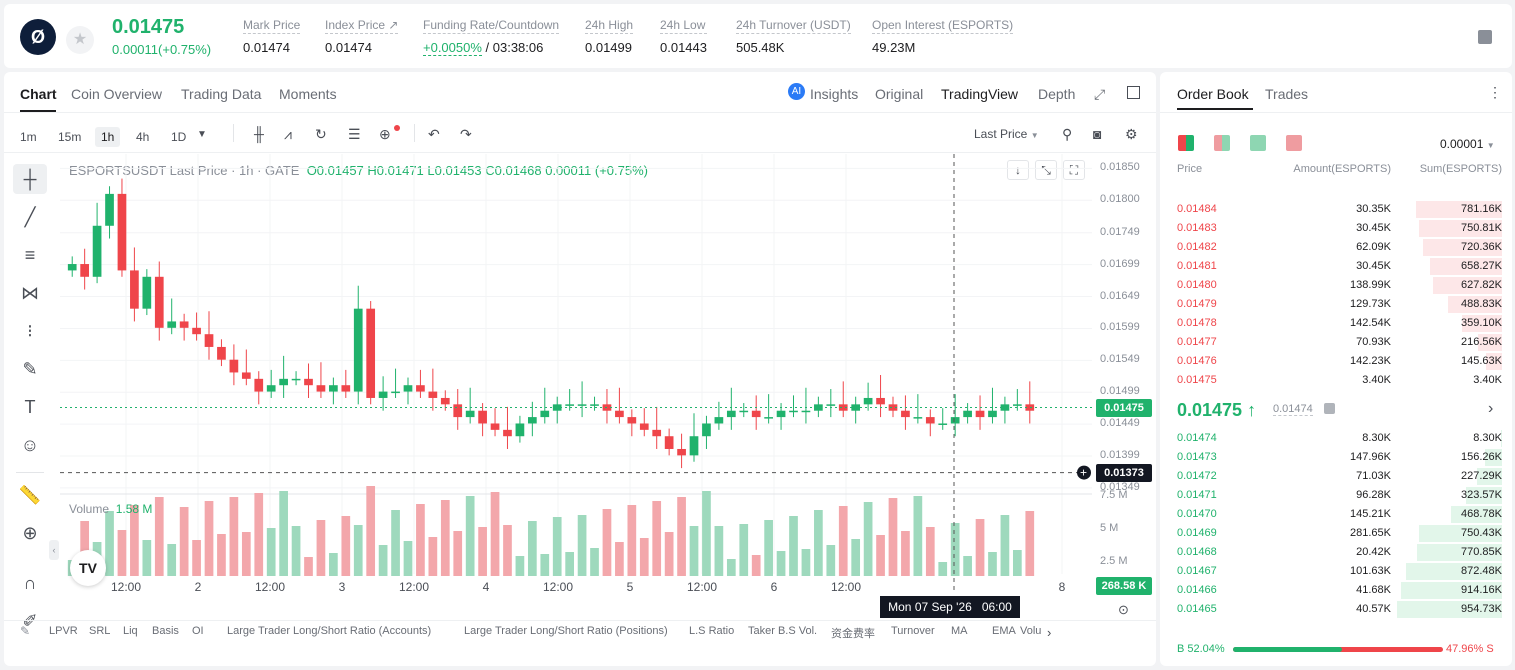  I want to click on tab-chart: Chart, so click(38, 94).